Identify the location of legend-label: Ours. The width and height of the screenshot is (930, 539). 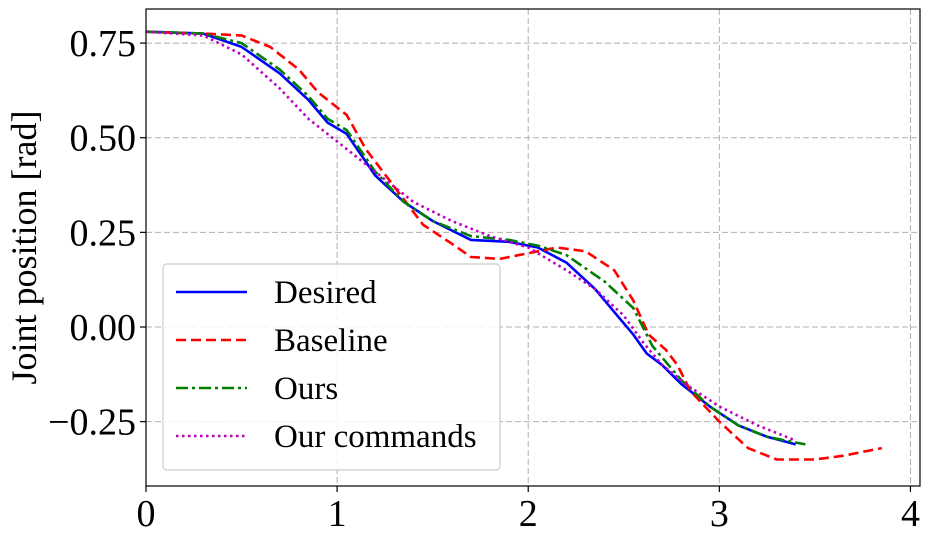
(306, 389).